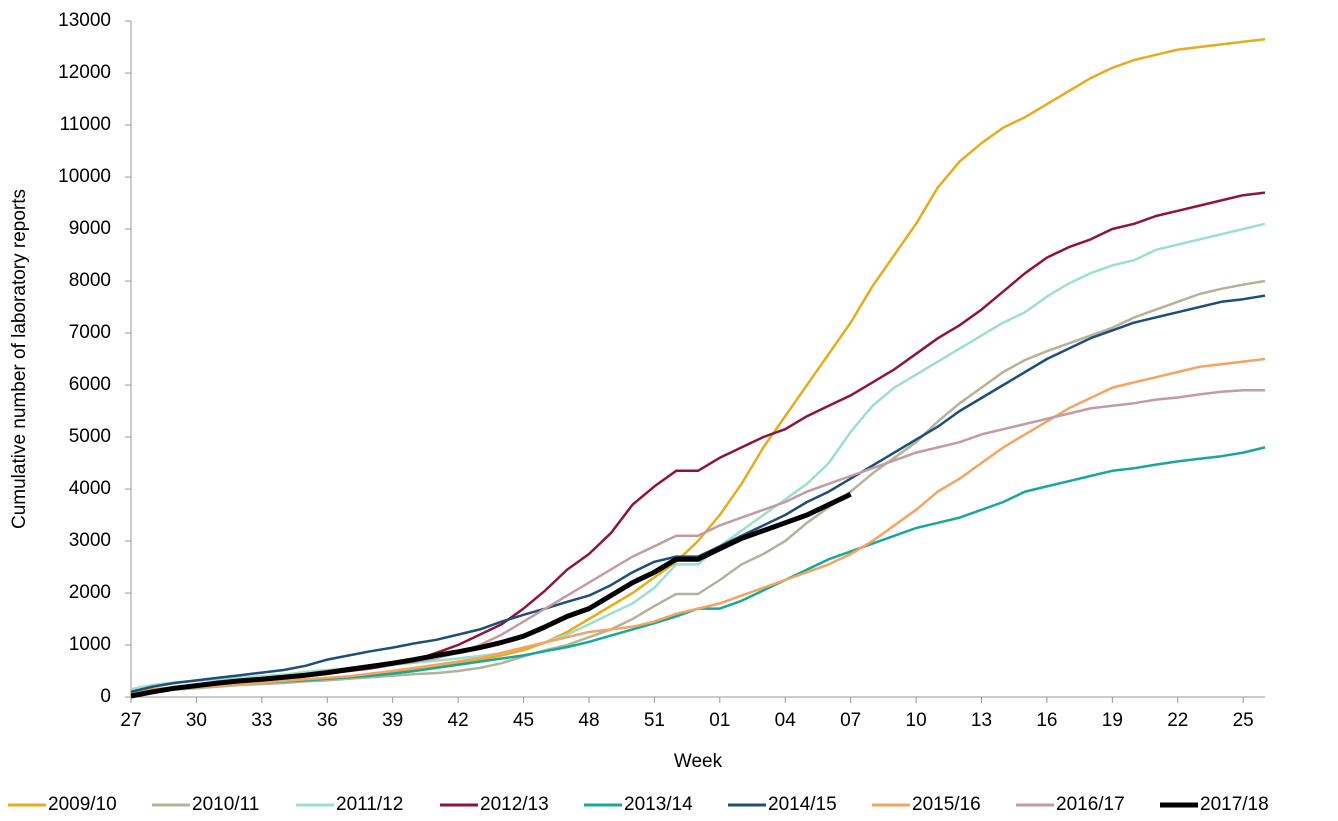  Describe the element at coordinates (698, 761) in the screenshot. I see `x-axis-title: Week` at that location.